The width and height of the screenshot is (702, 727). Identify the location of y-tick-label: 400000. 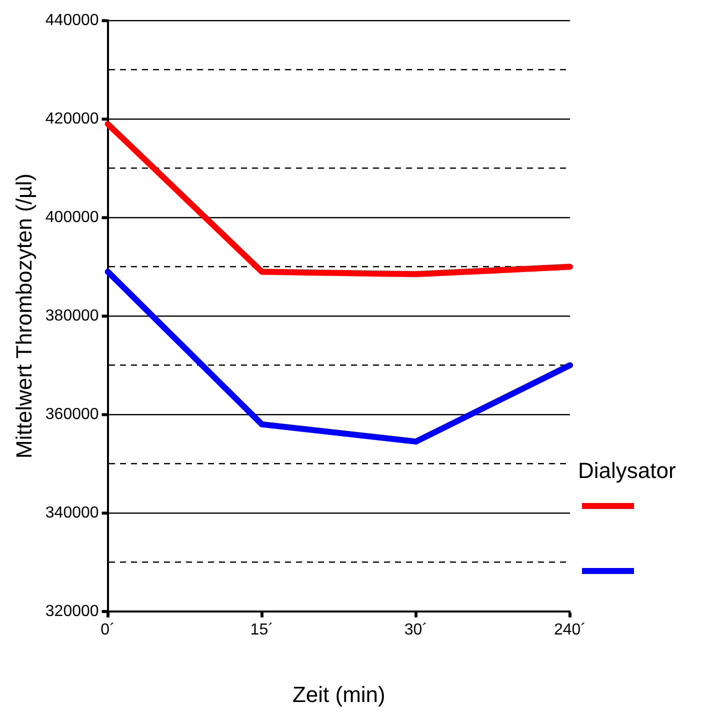
(72, 217).